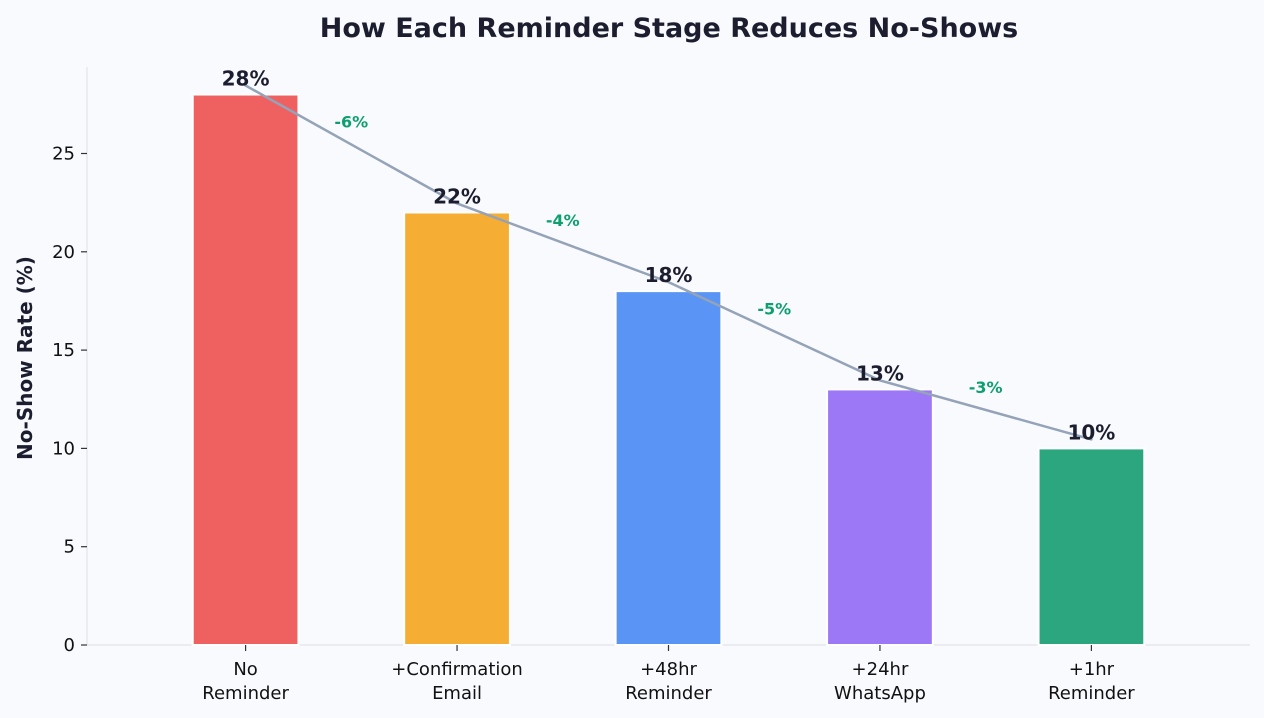 Image resolution: width=1264 pixels, height=718 pixels. What do you see at coordinates (669, 275) in the screenshot?
I see `bar-value-label: 18%` at bounding box center [669, 275].